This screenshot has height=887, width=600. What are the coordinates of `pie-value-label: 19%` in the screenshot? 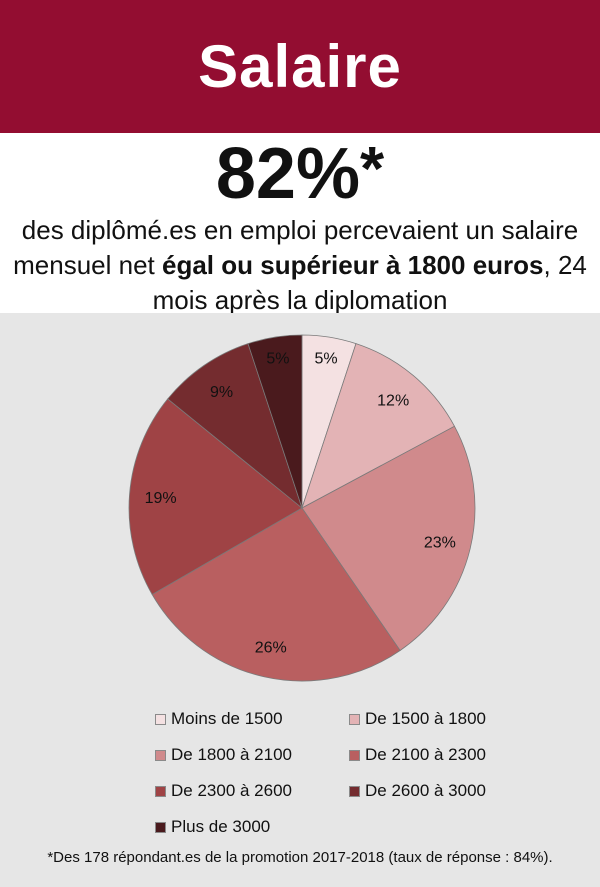 It's located at (161, 498).